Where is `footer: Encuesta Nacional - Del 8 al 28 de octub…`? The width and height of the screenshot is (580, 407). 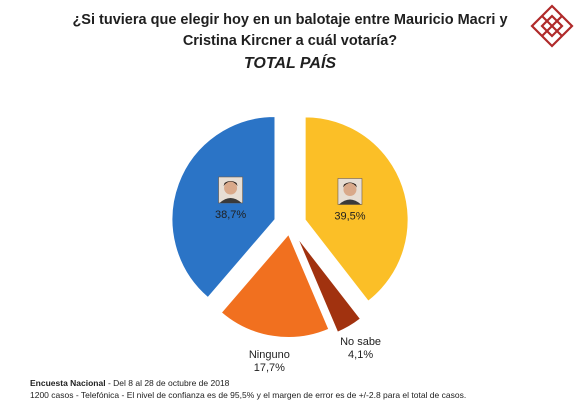
footer: Encuesta Nacional - Del 8 al 28 de octub… is located at coordinates (300, 389).